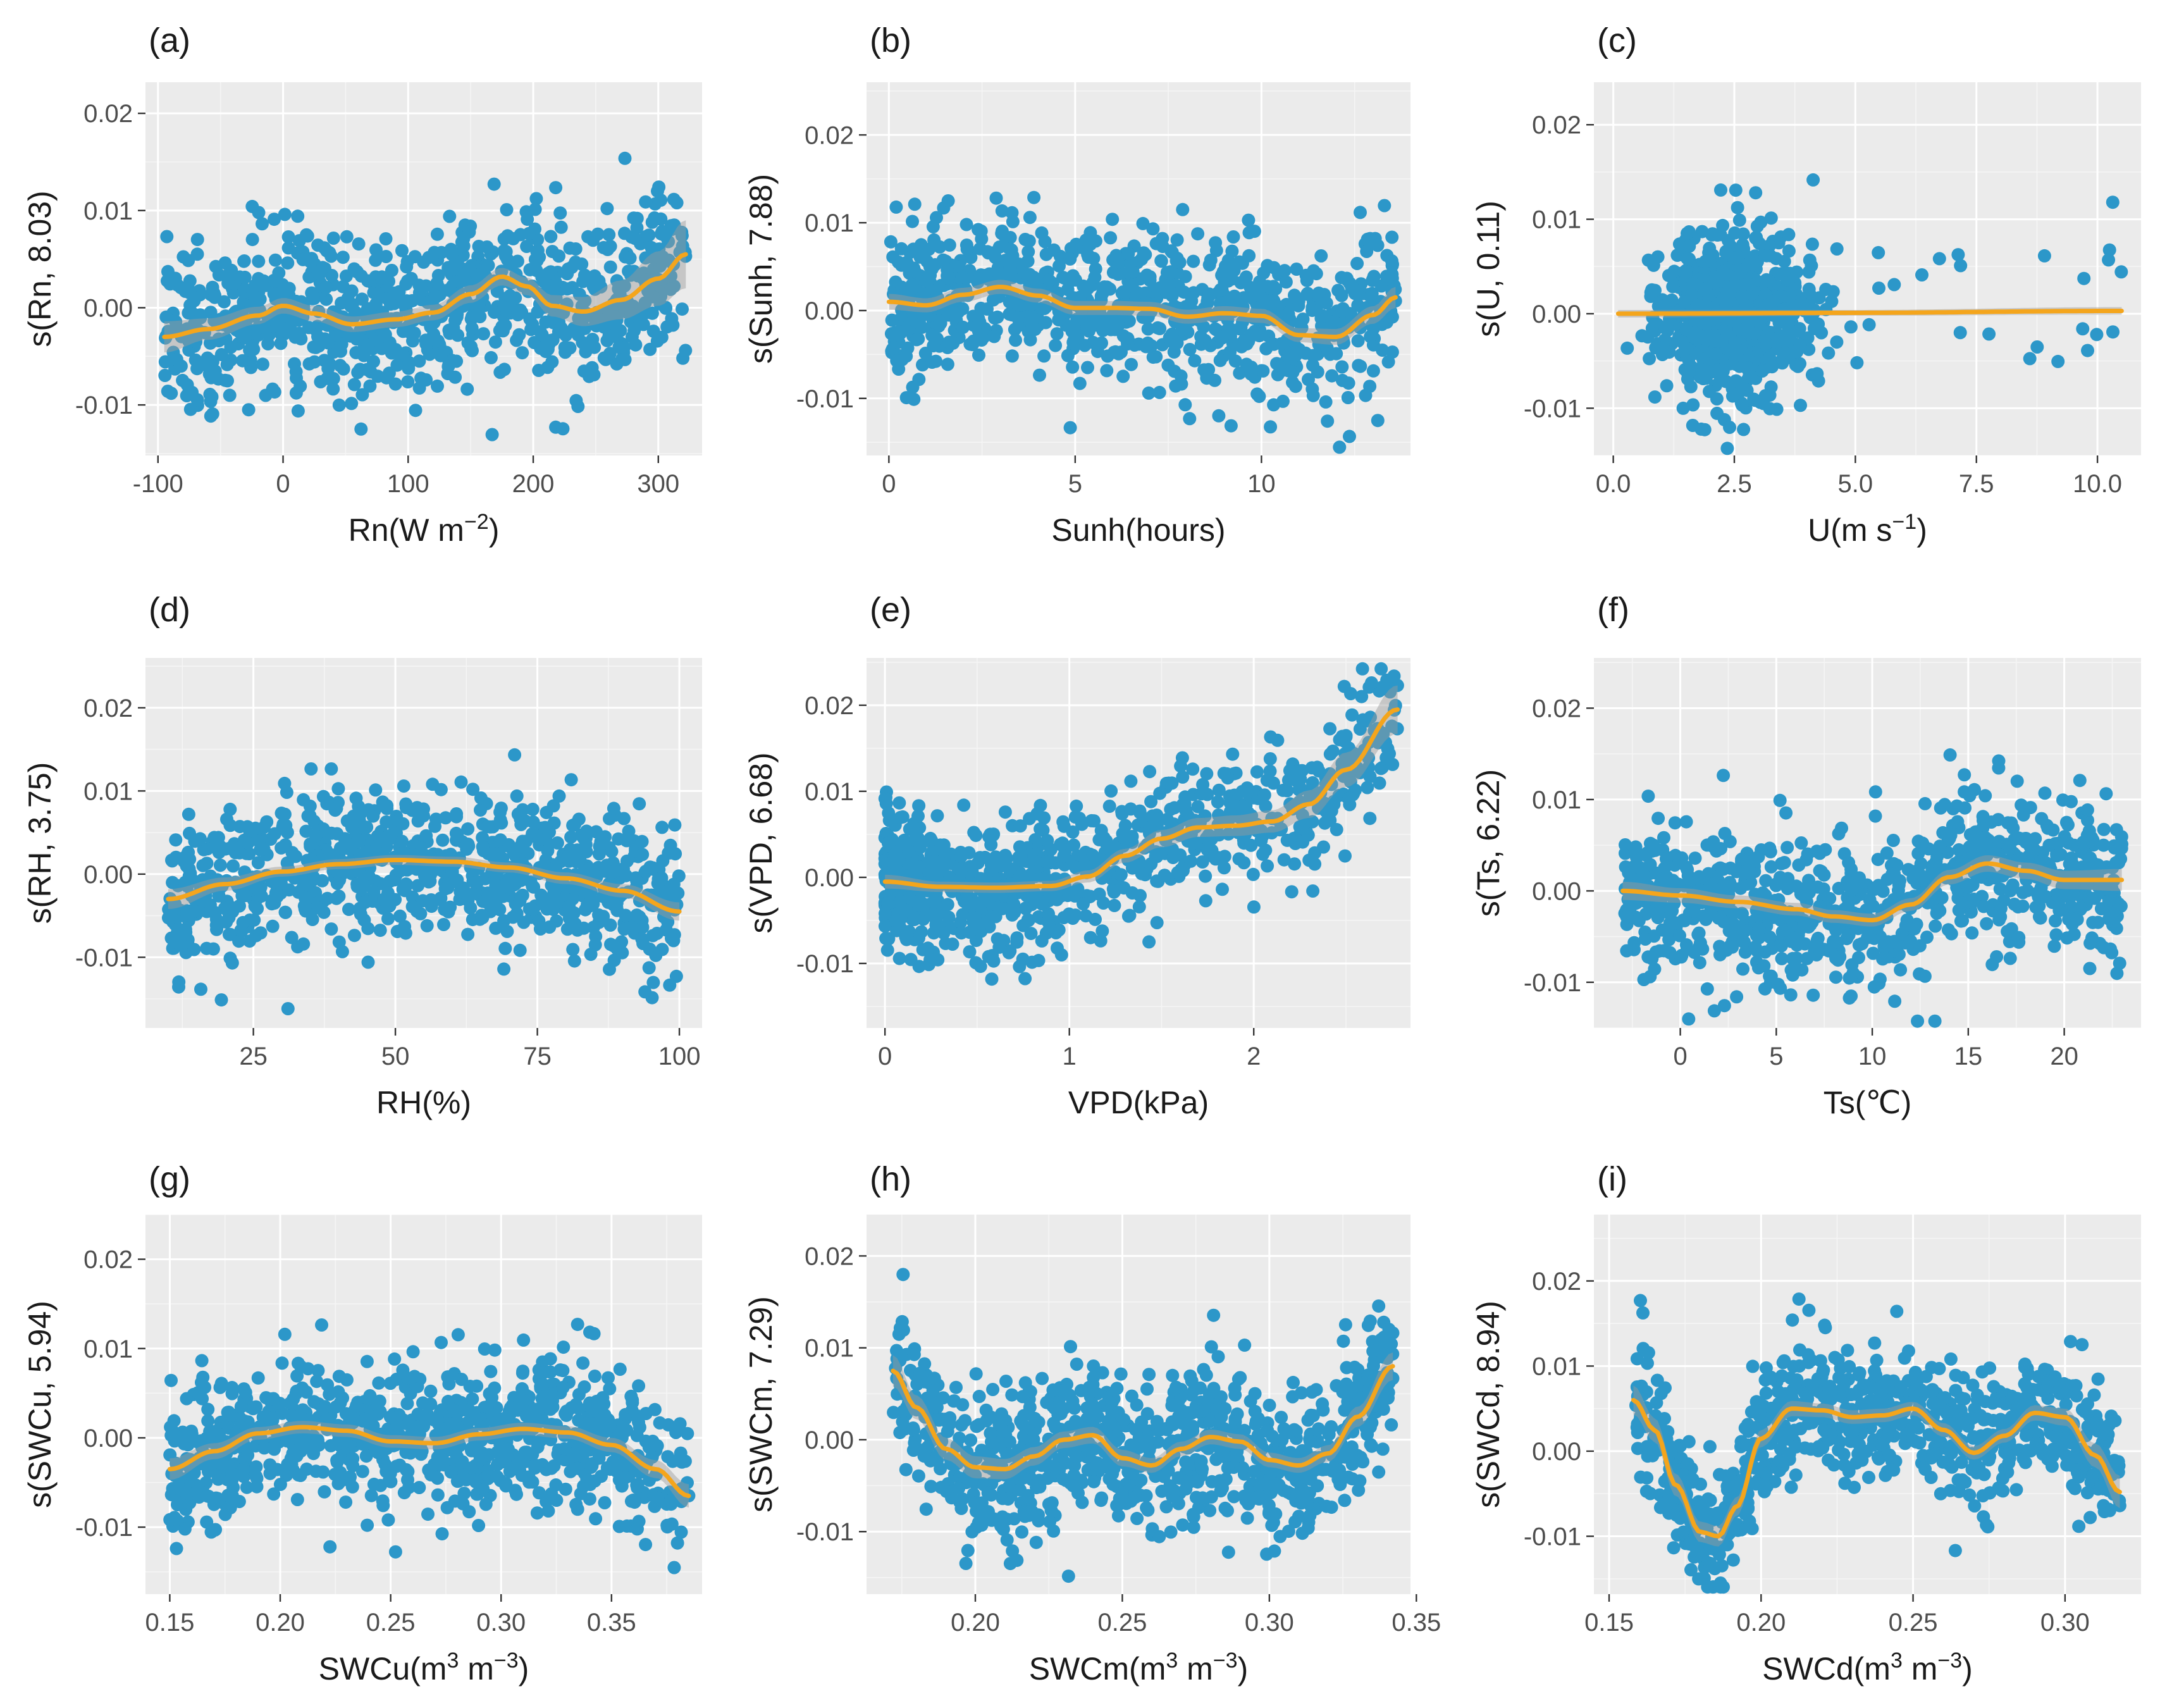 Image resolution: width=2160 pixels, height=1708 pixels. What do you see at coordinates (891, 40) in the screenshot?
I see `panel-tag: (b)` at bounding box center [891, 40].